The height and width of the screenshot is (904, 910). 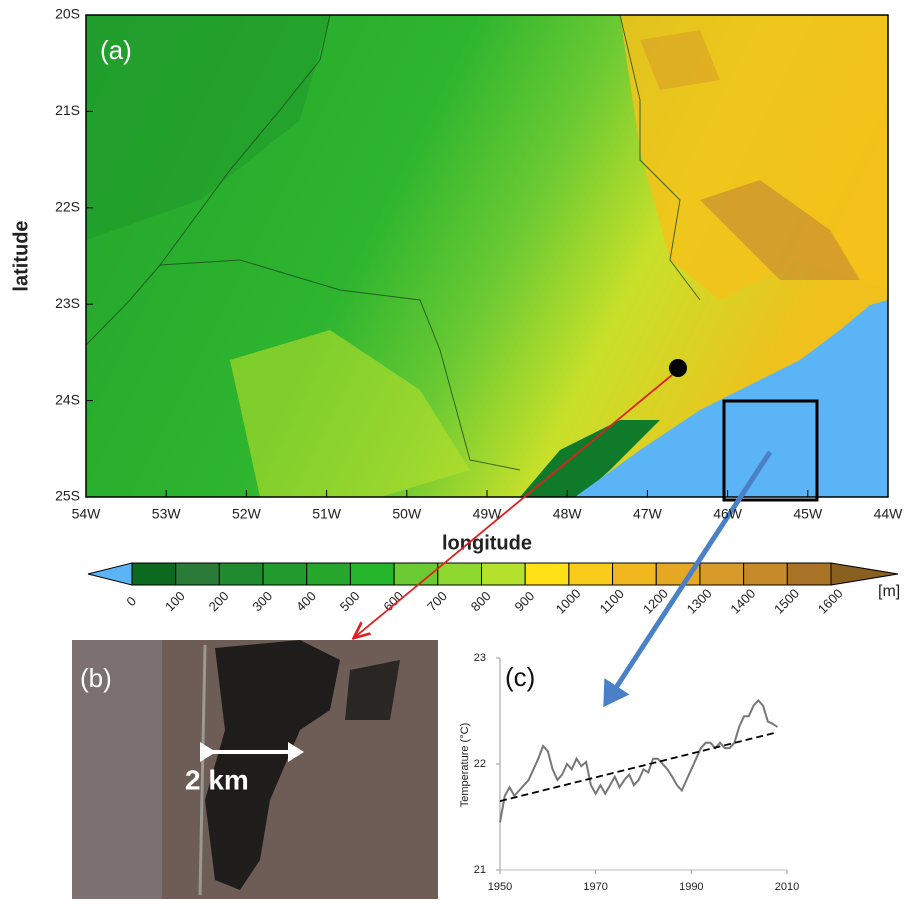 I want to click on colorbar-label: 800, so click(x=481, y=601).